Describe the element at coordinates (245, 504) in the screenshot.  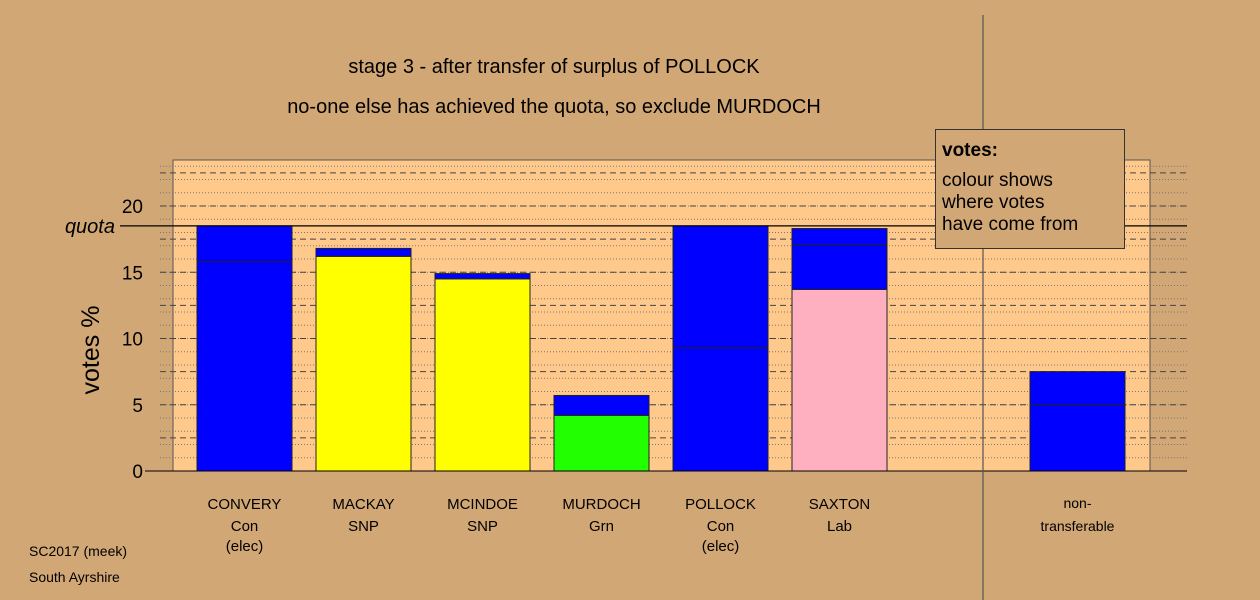
I see `candidate-name-label: CONVERY` at that location.